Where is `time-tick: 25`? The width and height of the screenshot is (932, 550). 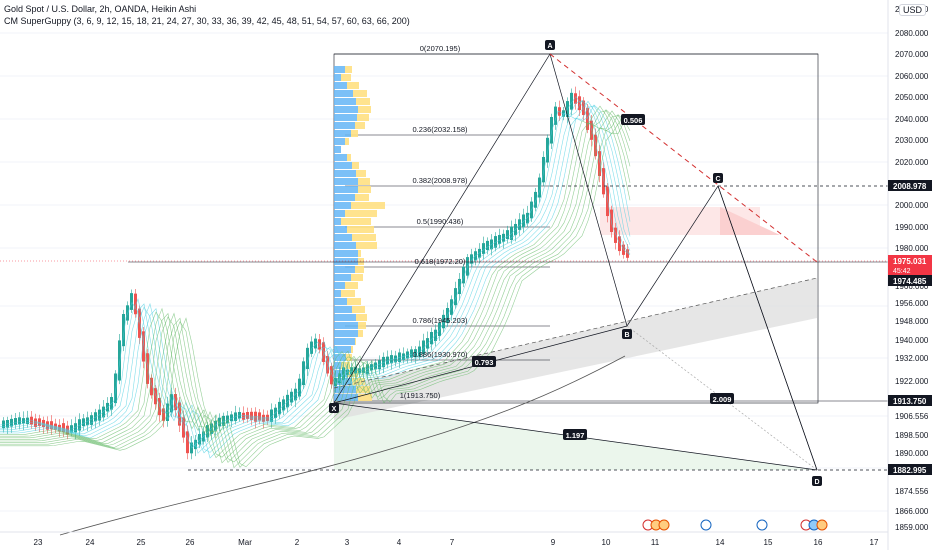
time-tick: 25 is located at coordinates (141, 542).